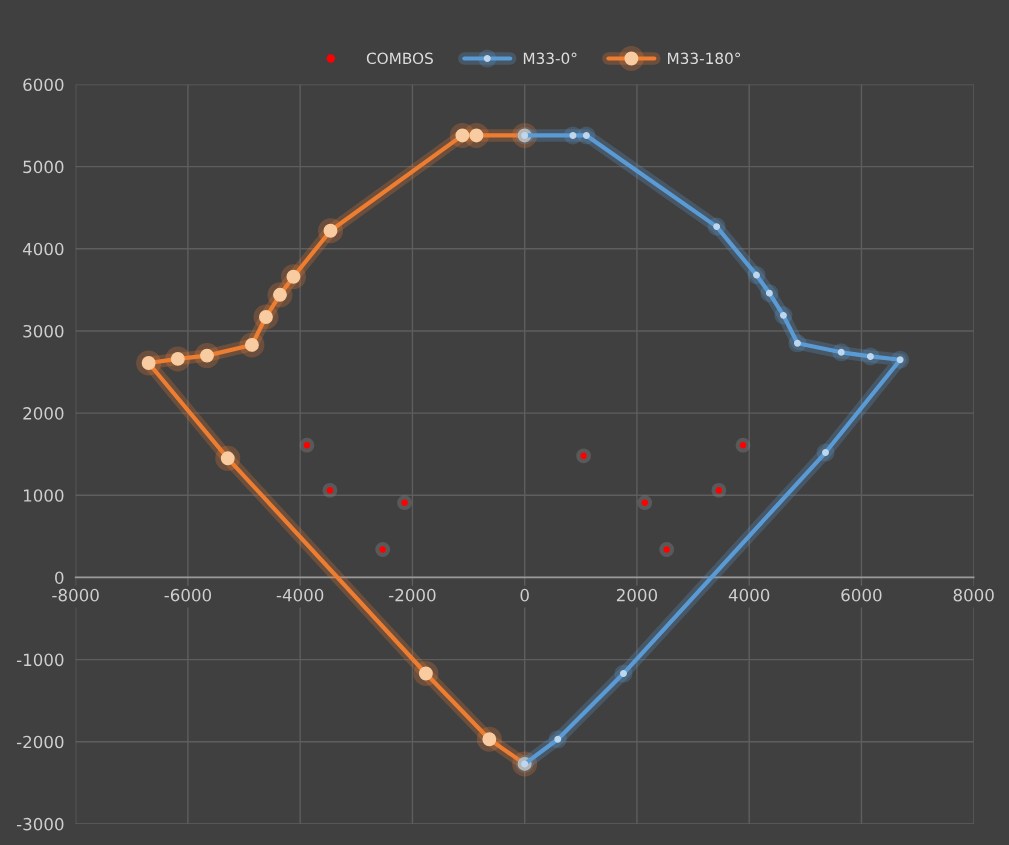  What do you see at coordinates (550, 58) in the screenshot?
I see `legend-label: M33-0°` at bounding box center [550, 58].